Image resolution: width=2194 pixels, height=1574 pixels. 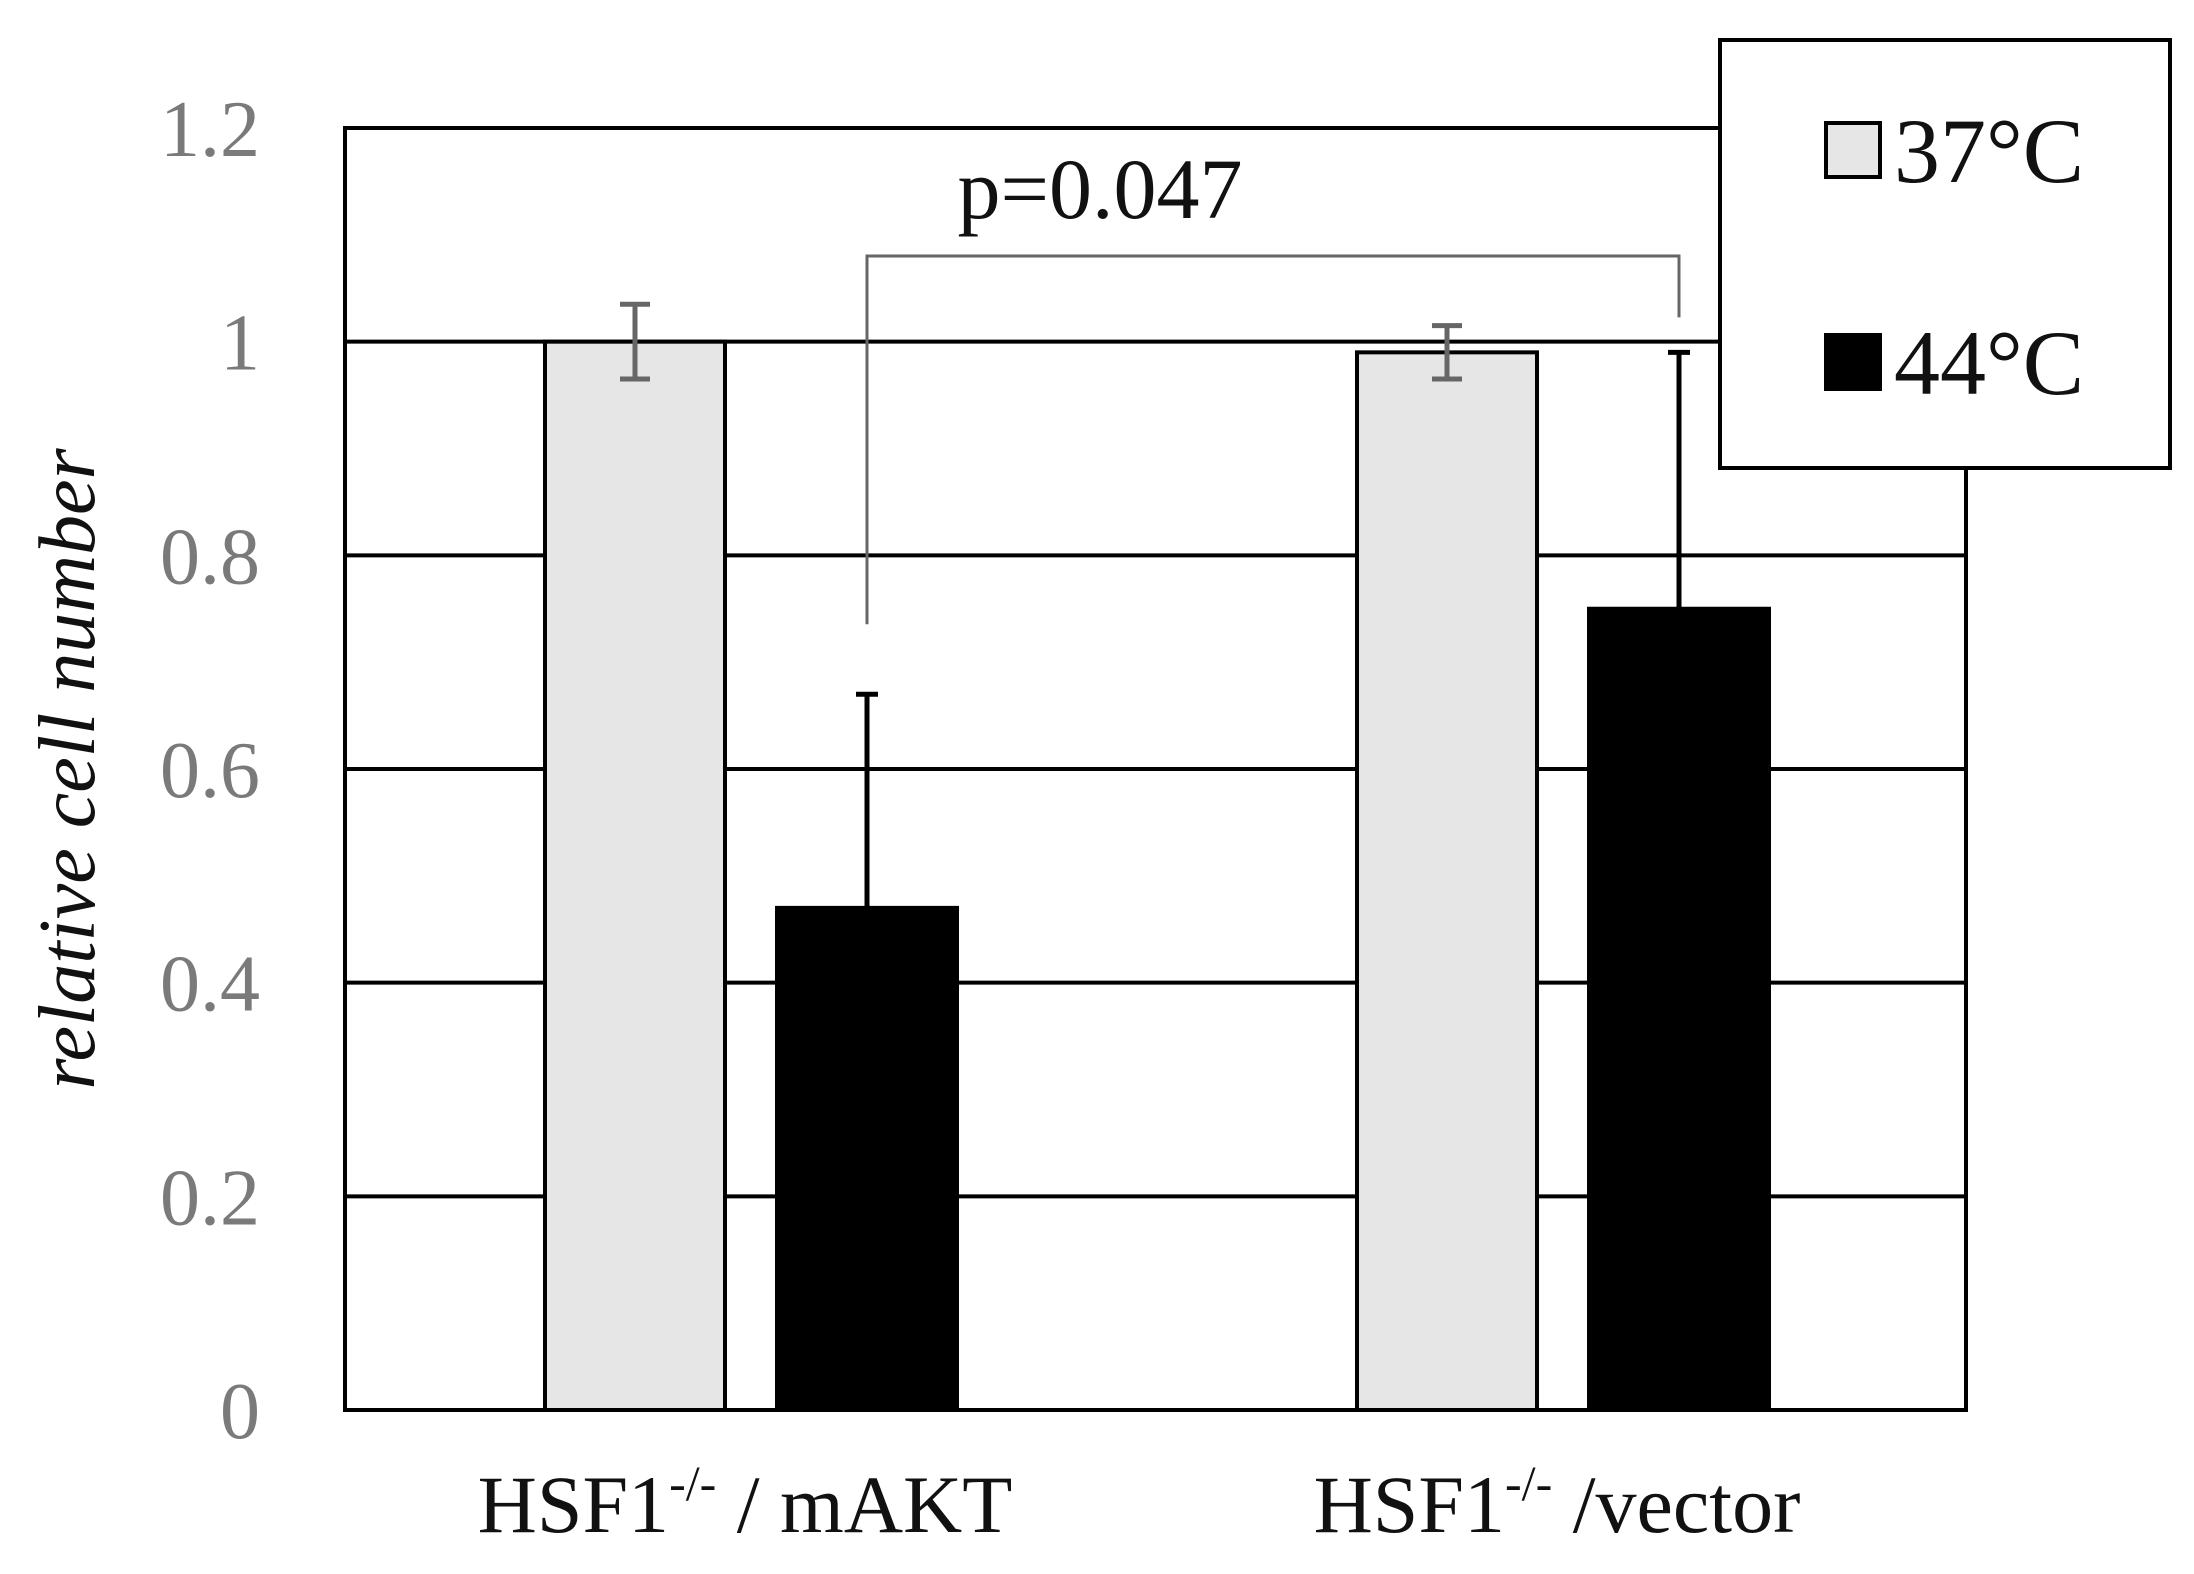 What do you see at coordinates (68, 769) in the screenshot?
I see `y-axis-label: relative cell number` at bounding box center [68, 769].